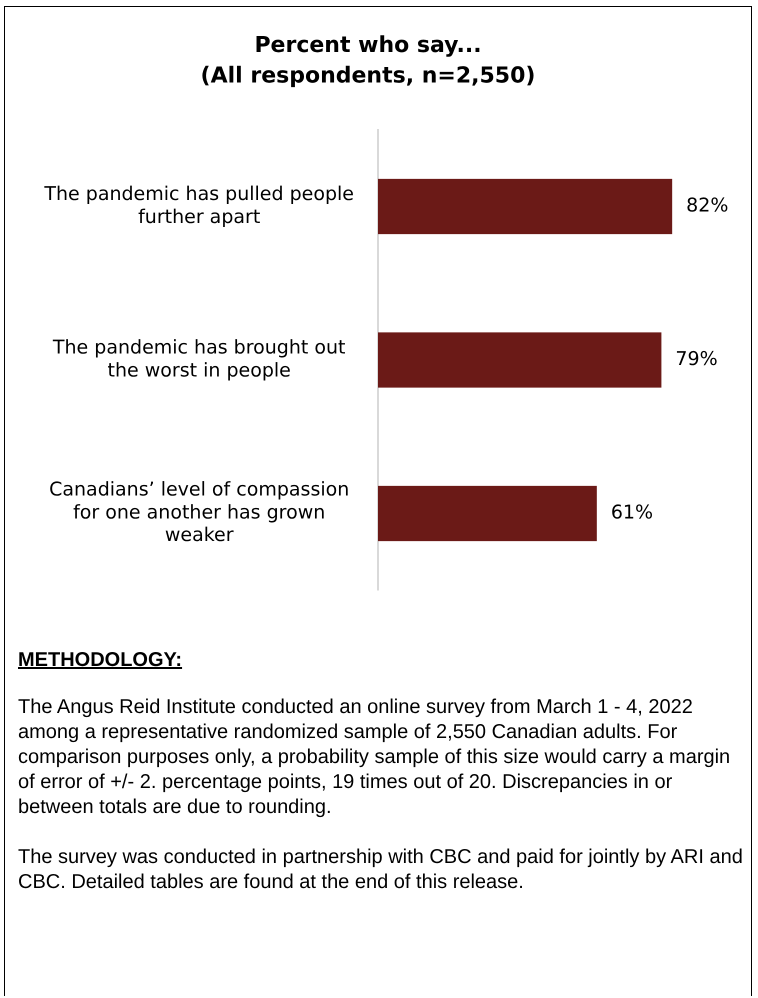 The image size is (758, 998). What do you see at coordinates (198, 205) in the screenshot?
I see `y-tick-label: The pandemic has pulled people further apart` at bounding box center [198, 205].